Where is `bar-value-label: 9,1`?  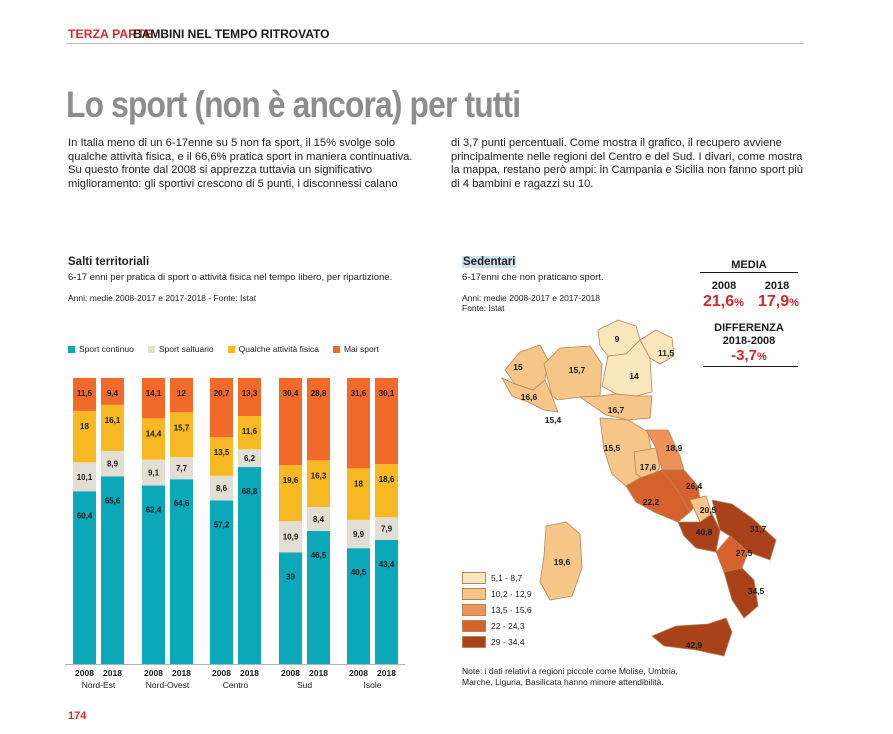 bar-value-label: 9,1 is located at coordinates (154, 473).